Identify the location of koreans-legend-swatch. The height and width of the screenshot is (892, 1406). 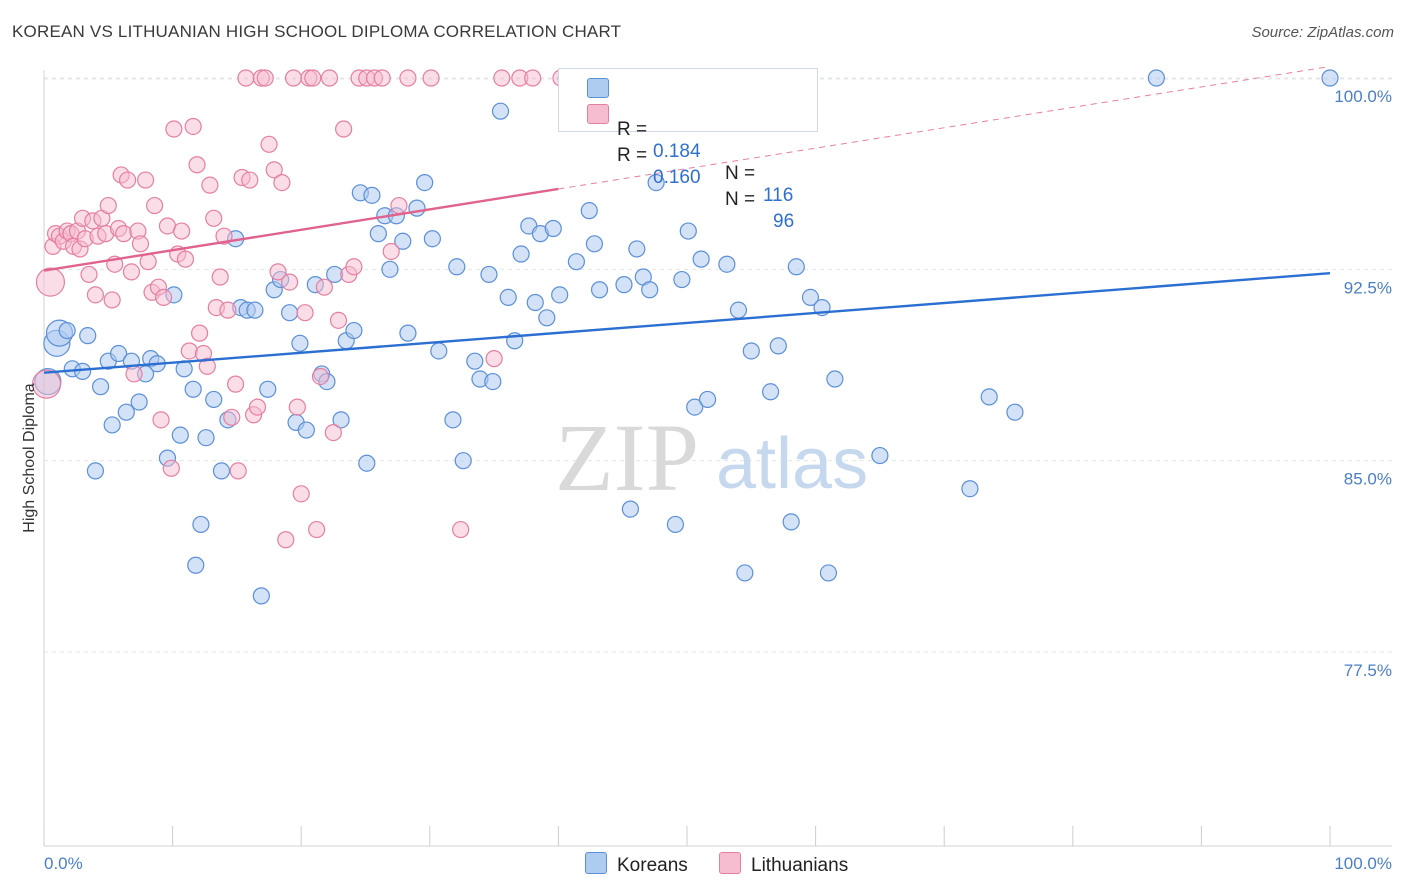
(596, 863).